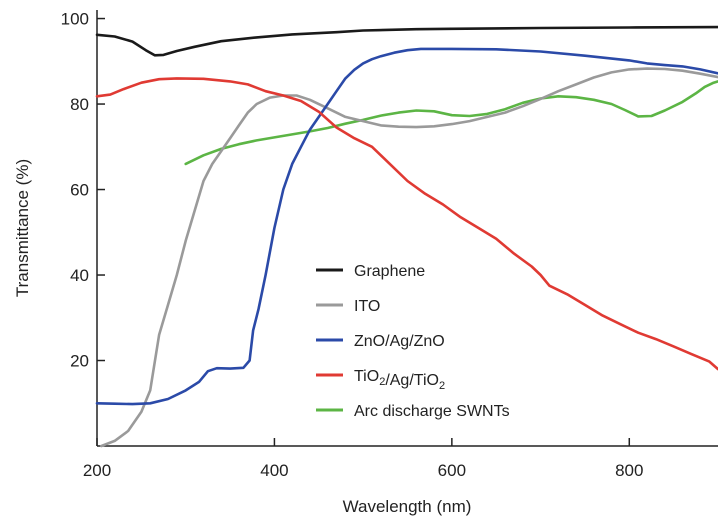  I want to click on legend-label-graphene: Graphene, so click(389, 271).